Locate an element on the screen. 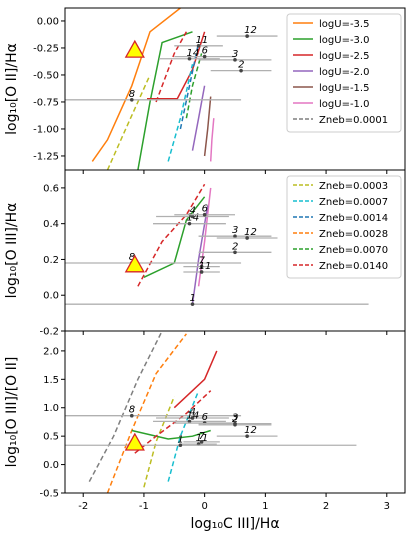 Image resolution: width=416 pixels, height=538 pixels. x-tick-label: -1 is located at coordinates (144, 506).